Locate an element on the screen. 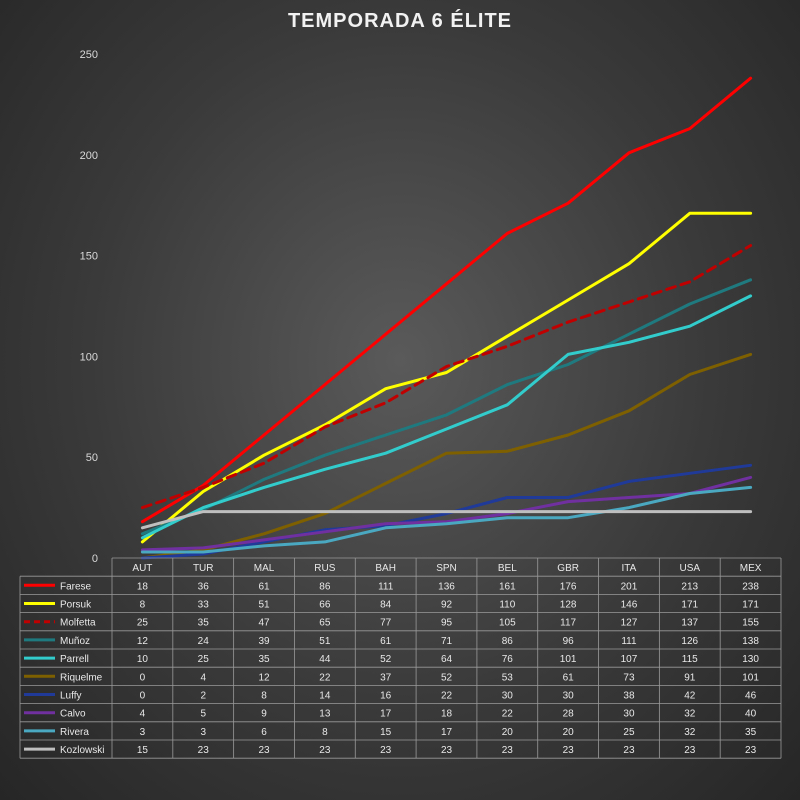  data-table-cell: 14 is located at coordinates (325, 696).